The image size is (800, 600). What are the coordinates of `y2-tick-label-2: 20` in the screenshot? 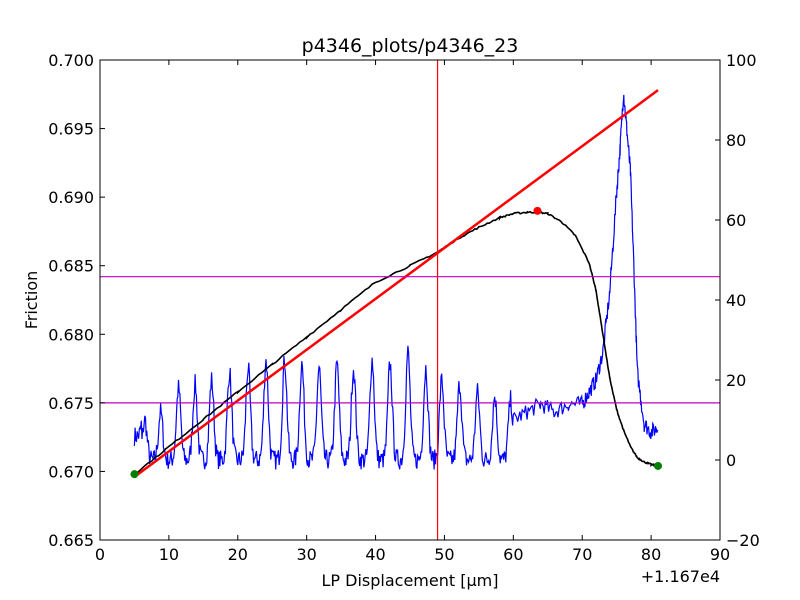 It's located at (736, 380).